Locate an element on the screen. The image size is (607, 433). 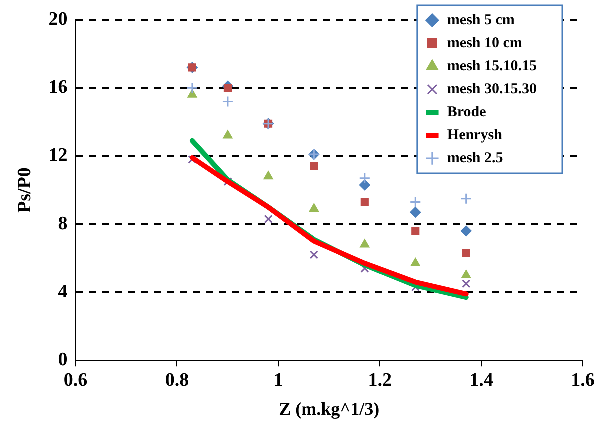
y-tick-label: 8 is located at coordinates (63, 223).